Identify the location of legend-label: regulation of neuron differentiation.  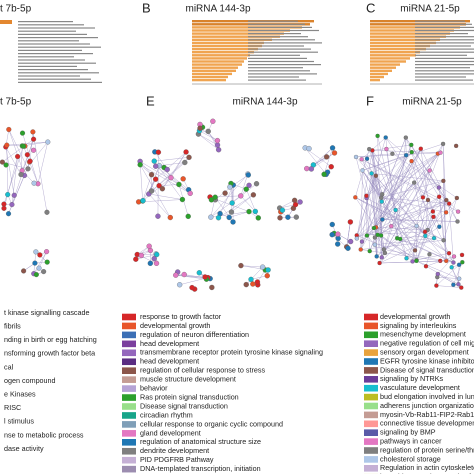
(194, 334).